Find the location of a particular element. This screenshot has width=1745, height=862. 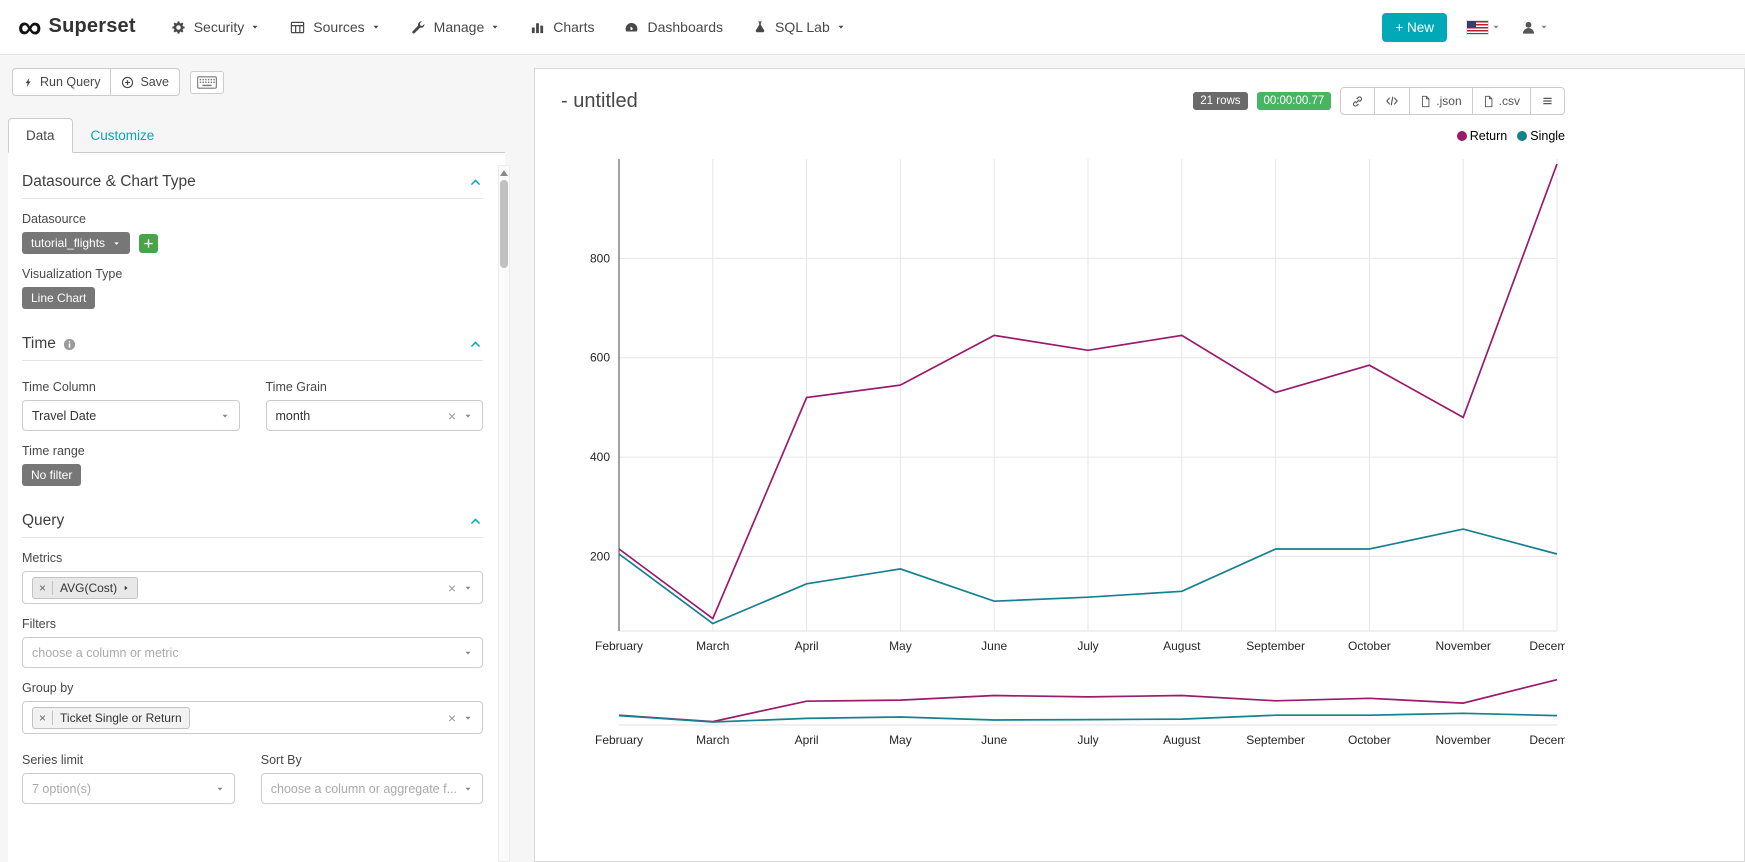

info-icon is located at coordinates (69, 344).